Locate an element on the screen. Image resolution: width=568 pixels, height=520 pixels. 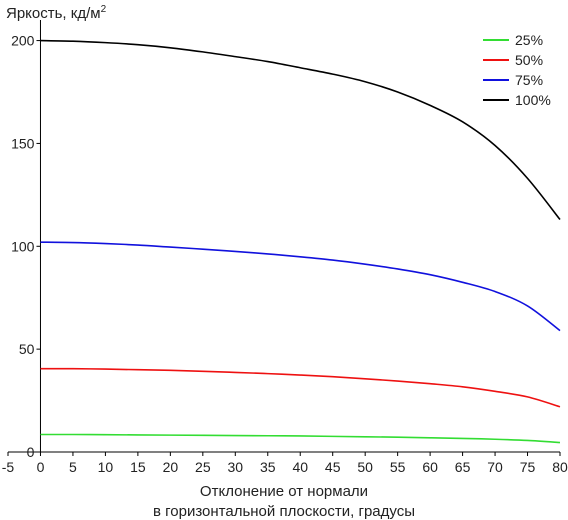
y-tick-label: 150 is located at coordinates (23, 143).